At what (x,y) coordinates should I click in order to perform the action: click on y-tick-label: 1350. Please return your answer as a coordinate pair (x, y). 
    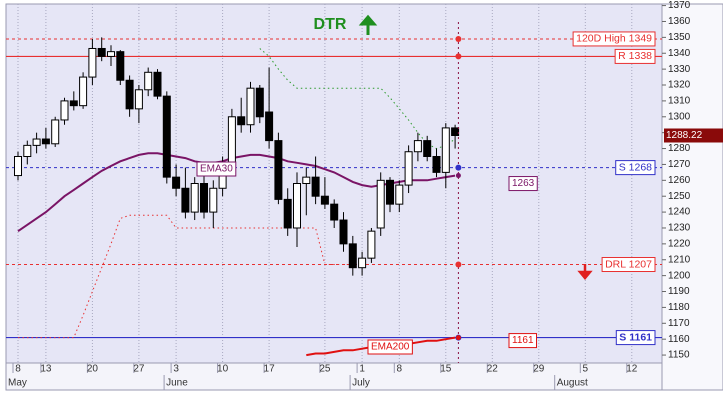
    Looking at the image, I should click on (679, 37).